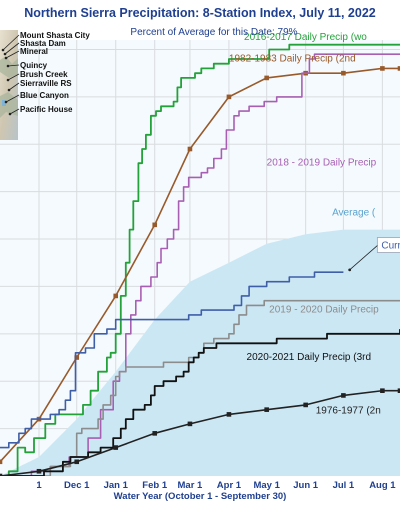  Describe the element at coordinates (214, 32) in the screenshot. I see `chart-subtitle: Percent of Average for this Date: 79%` at that location.